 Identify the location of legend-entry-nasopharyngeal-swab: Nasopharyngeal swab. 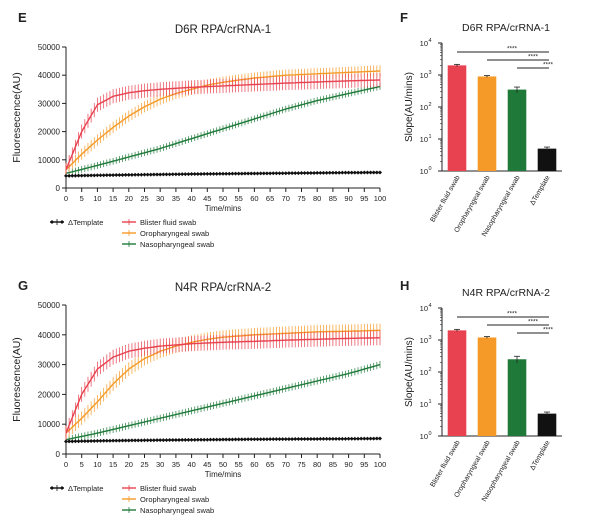
(168, 510).